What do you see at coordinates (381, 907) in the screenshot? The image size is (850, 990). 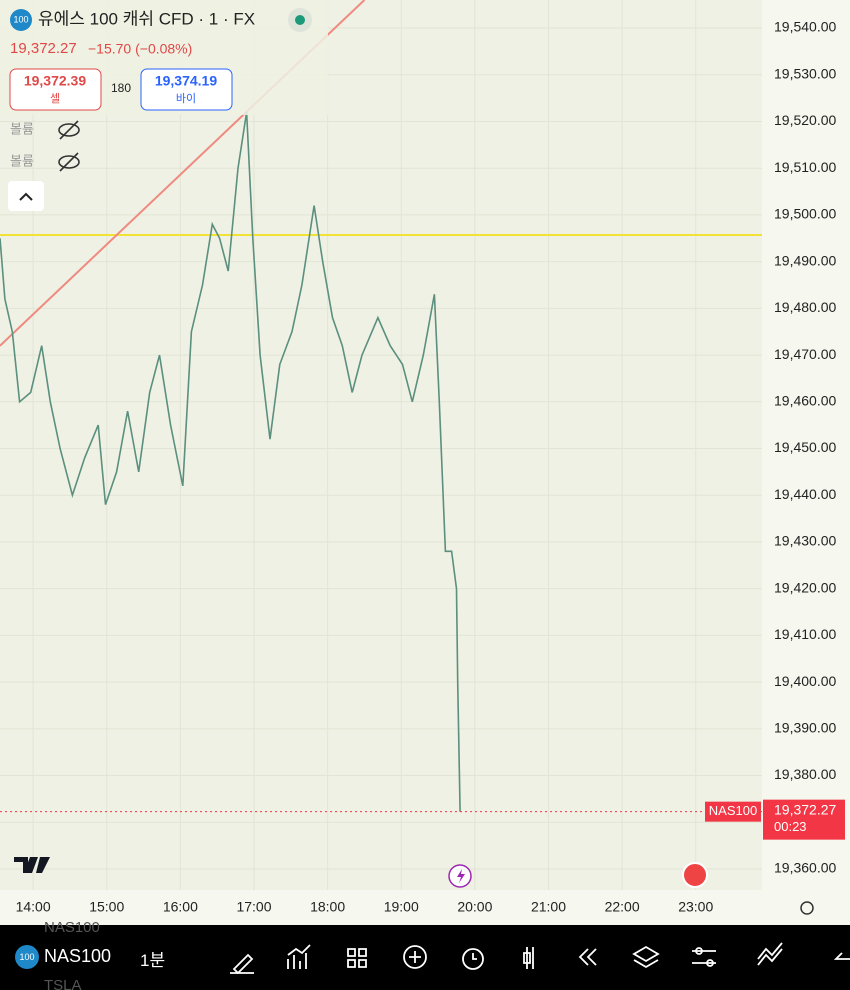 I see `x-axis-bg` at bounding box center [381, 907].